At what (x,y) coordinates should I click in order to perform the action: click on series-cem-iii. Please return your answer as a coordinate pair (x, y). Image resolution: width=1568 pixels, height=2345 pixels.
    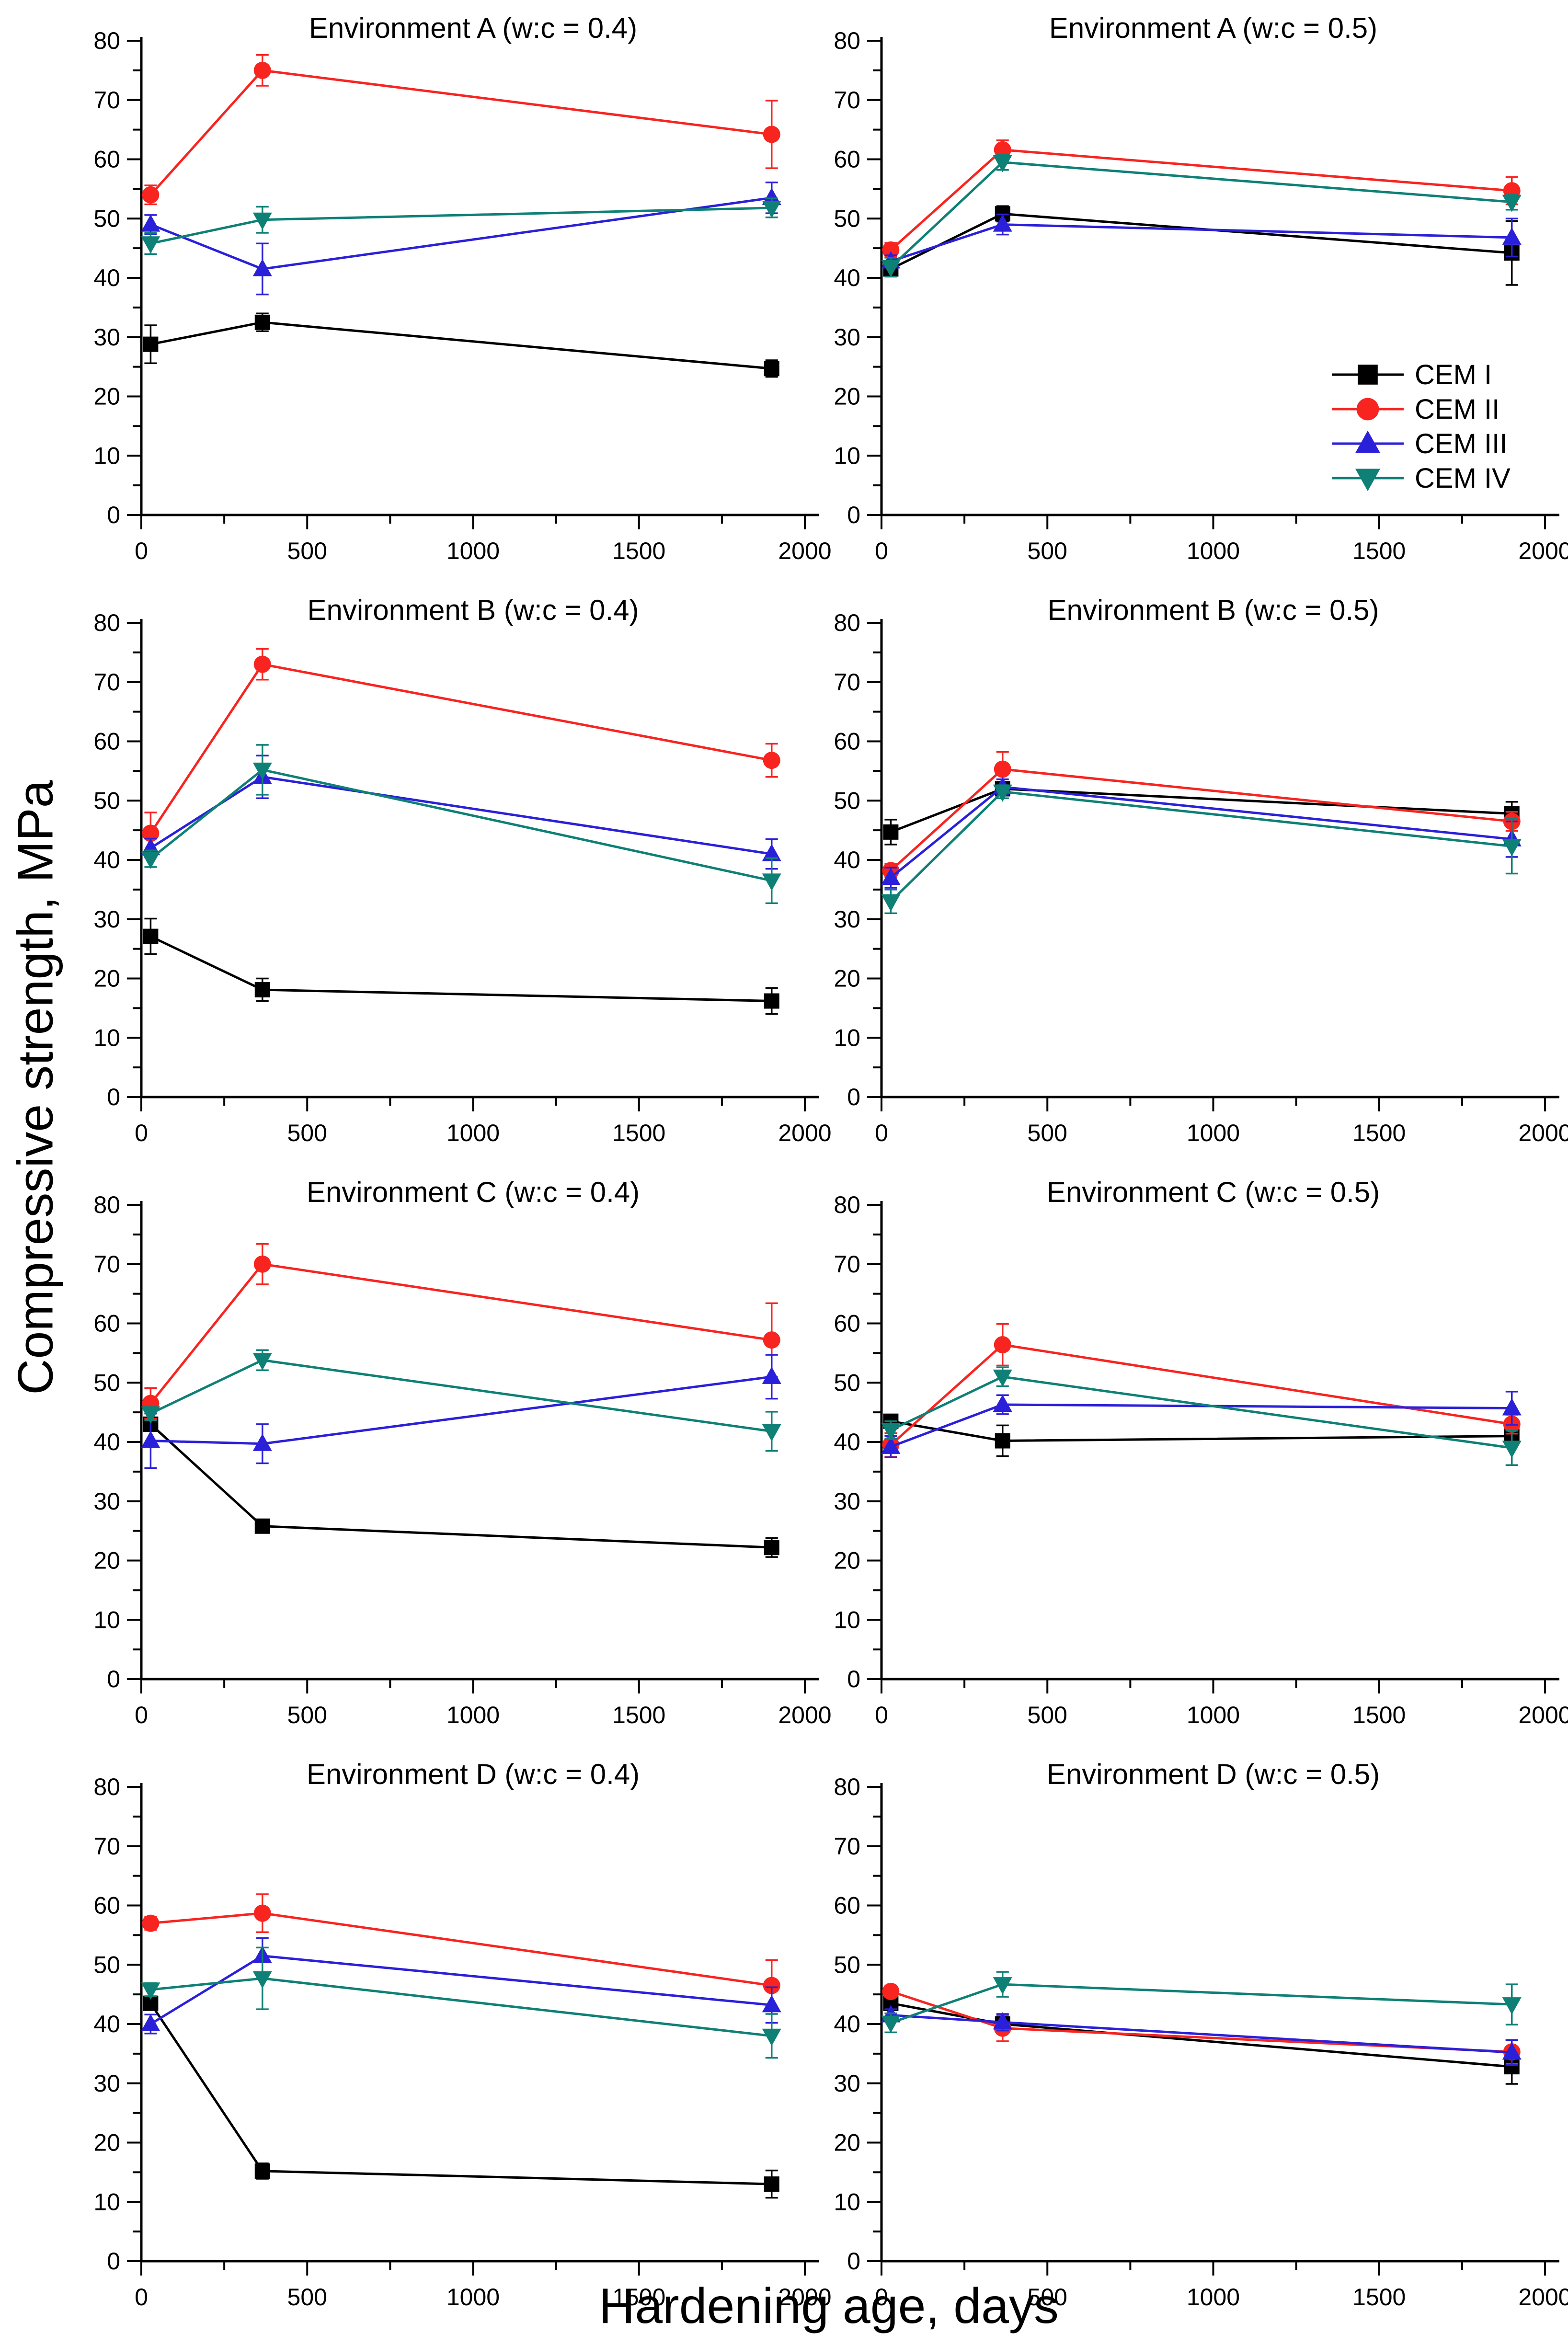
    Looking at the image, I should click on (1201, 1425).